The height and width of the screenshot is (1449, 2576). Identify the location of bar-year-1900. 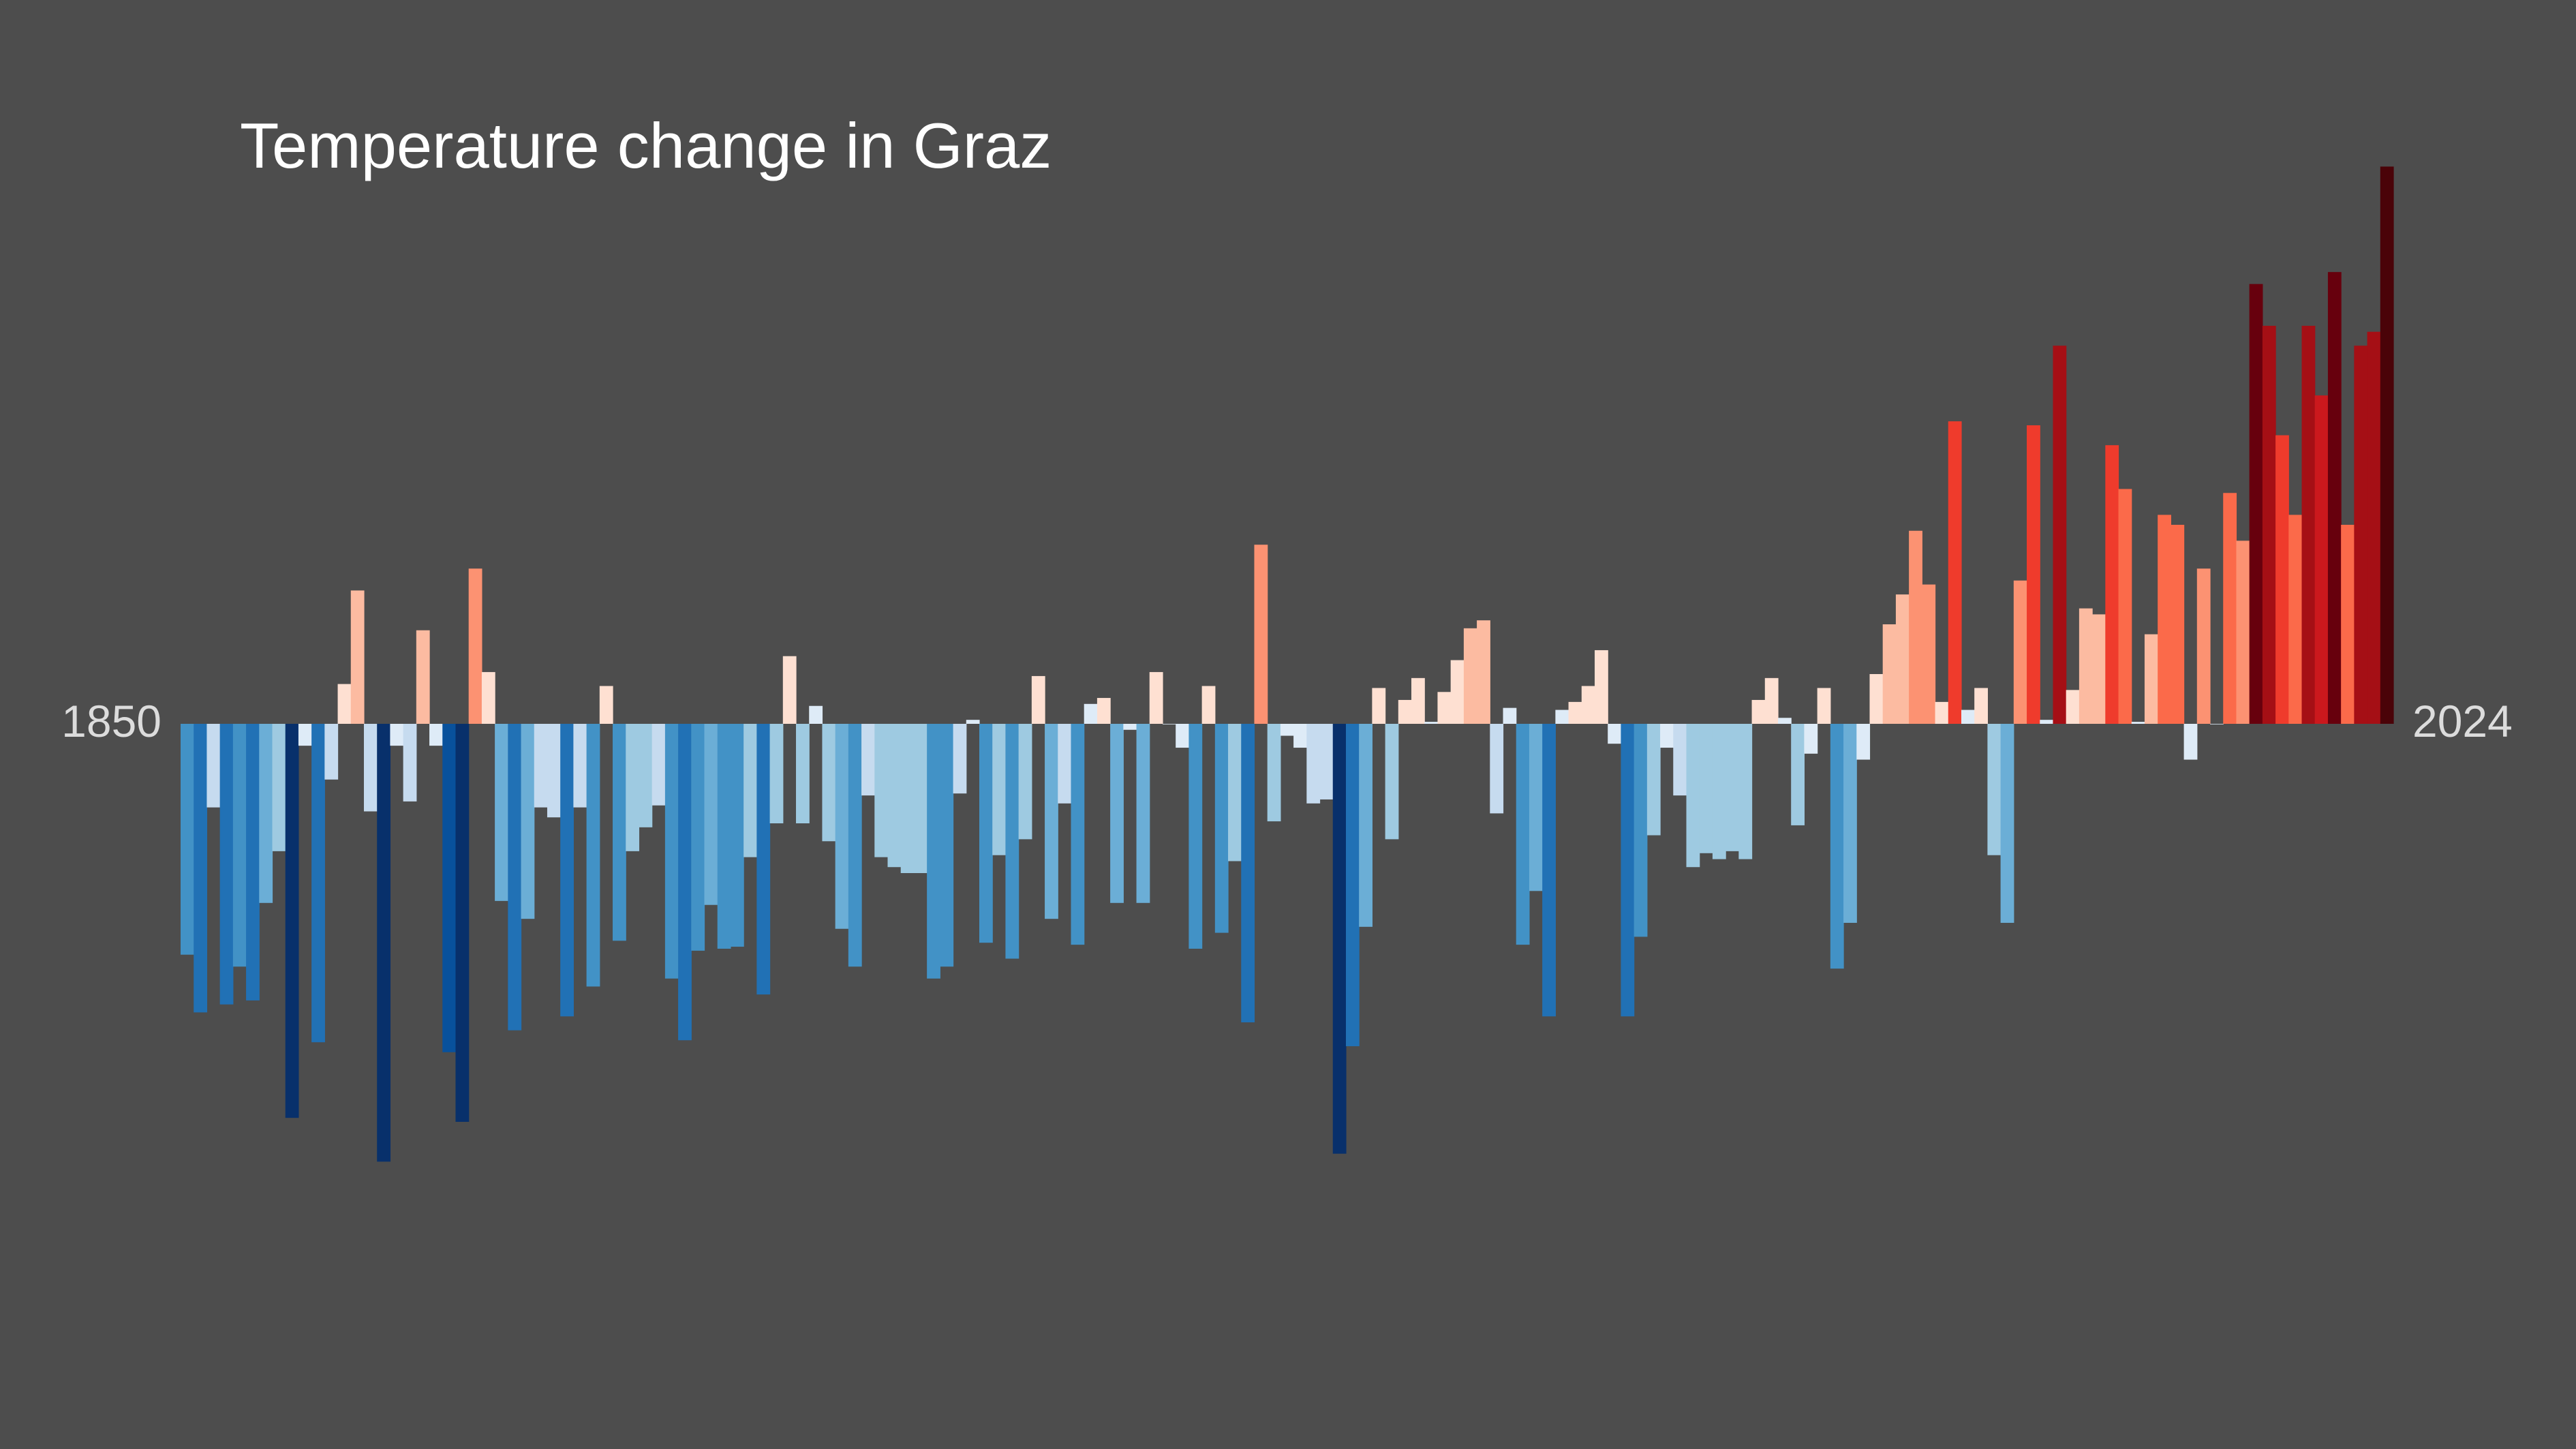
(842, 827).